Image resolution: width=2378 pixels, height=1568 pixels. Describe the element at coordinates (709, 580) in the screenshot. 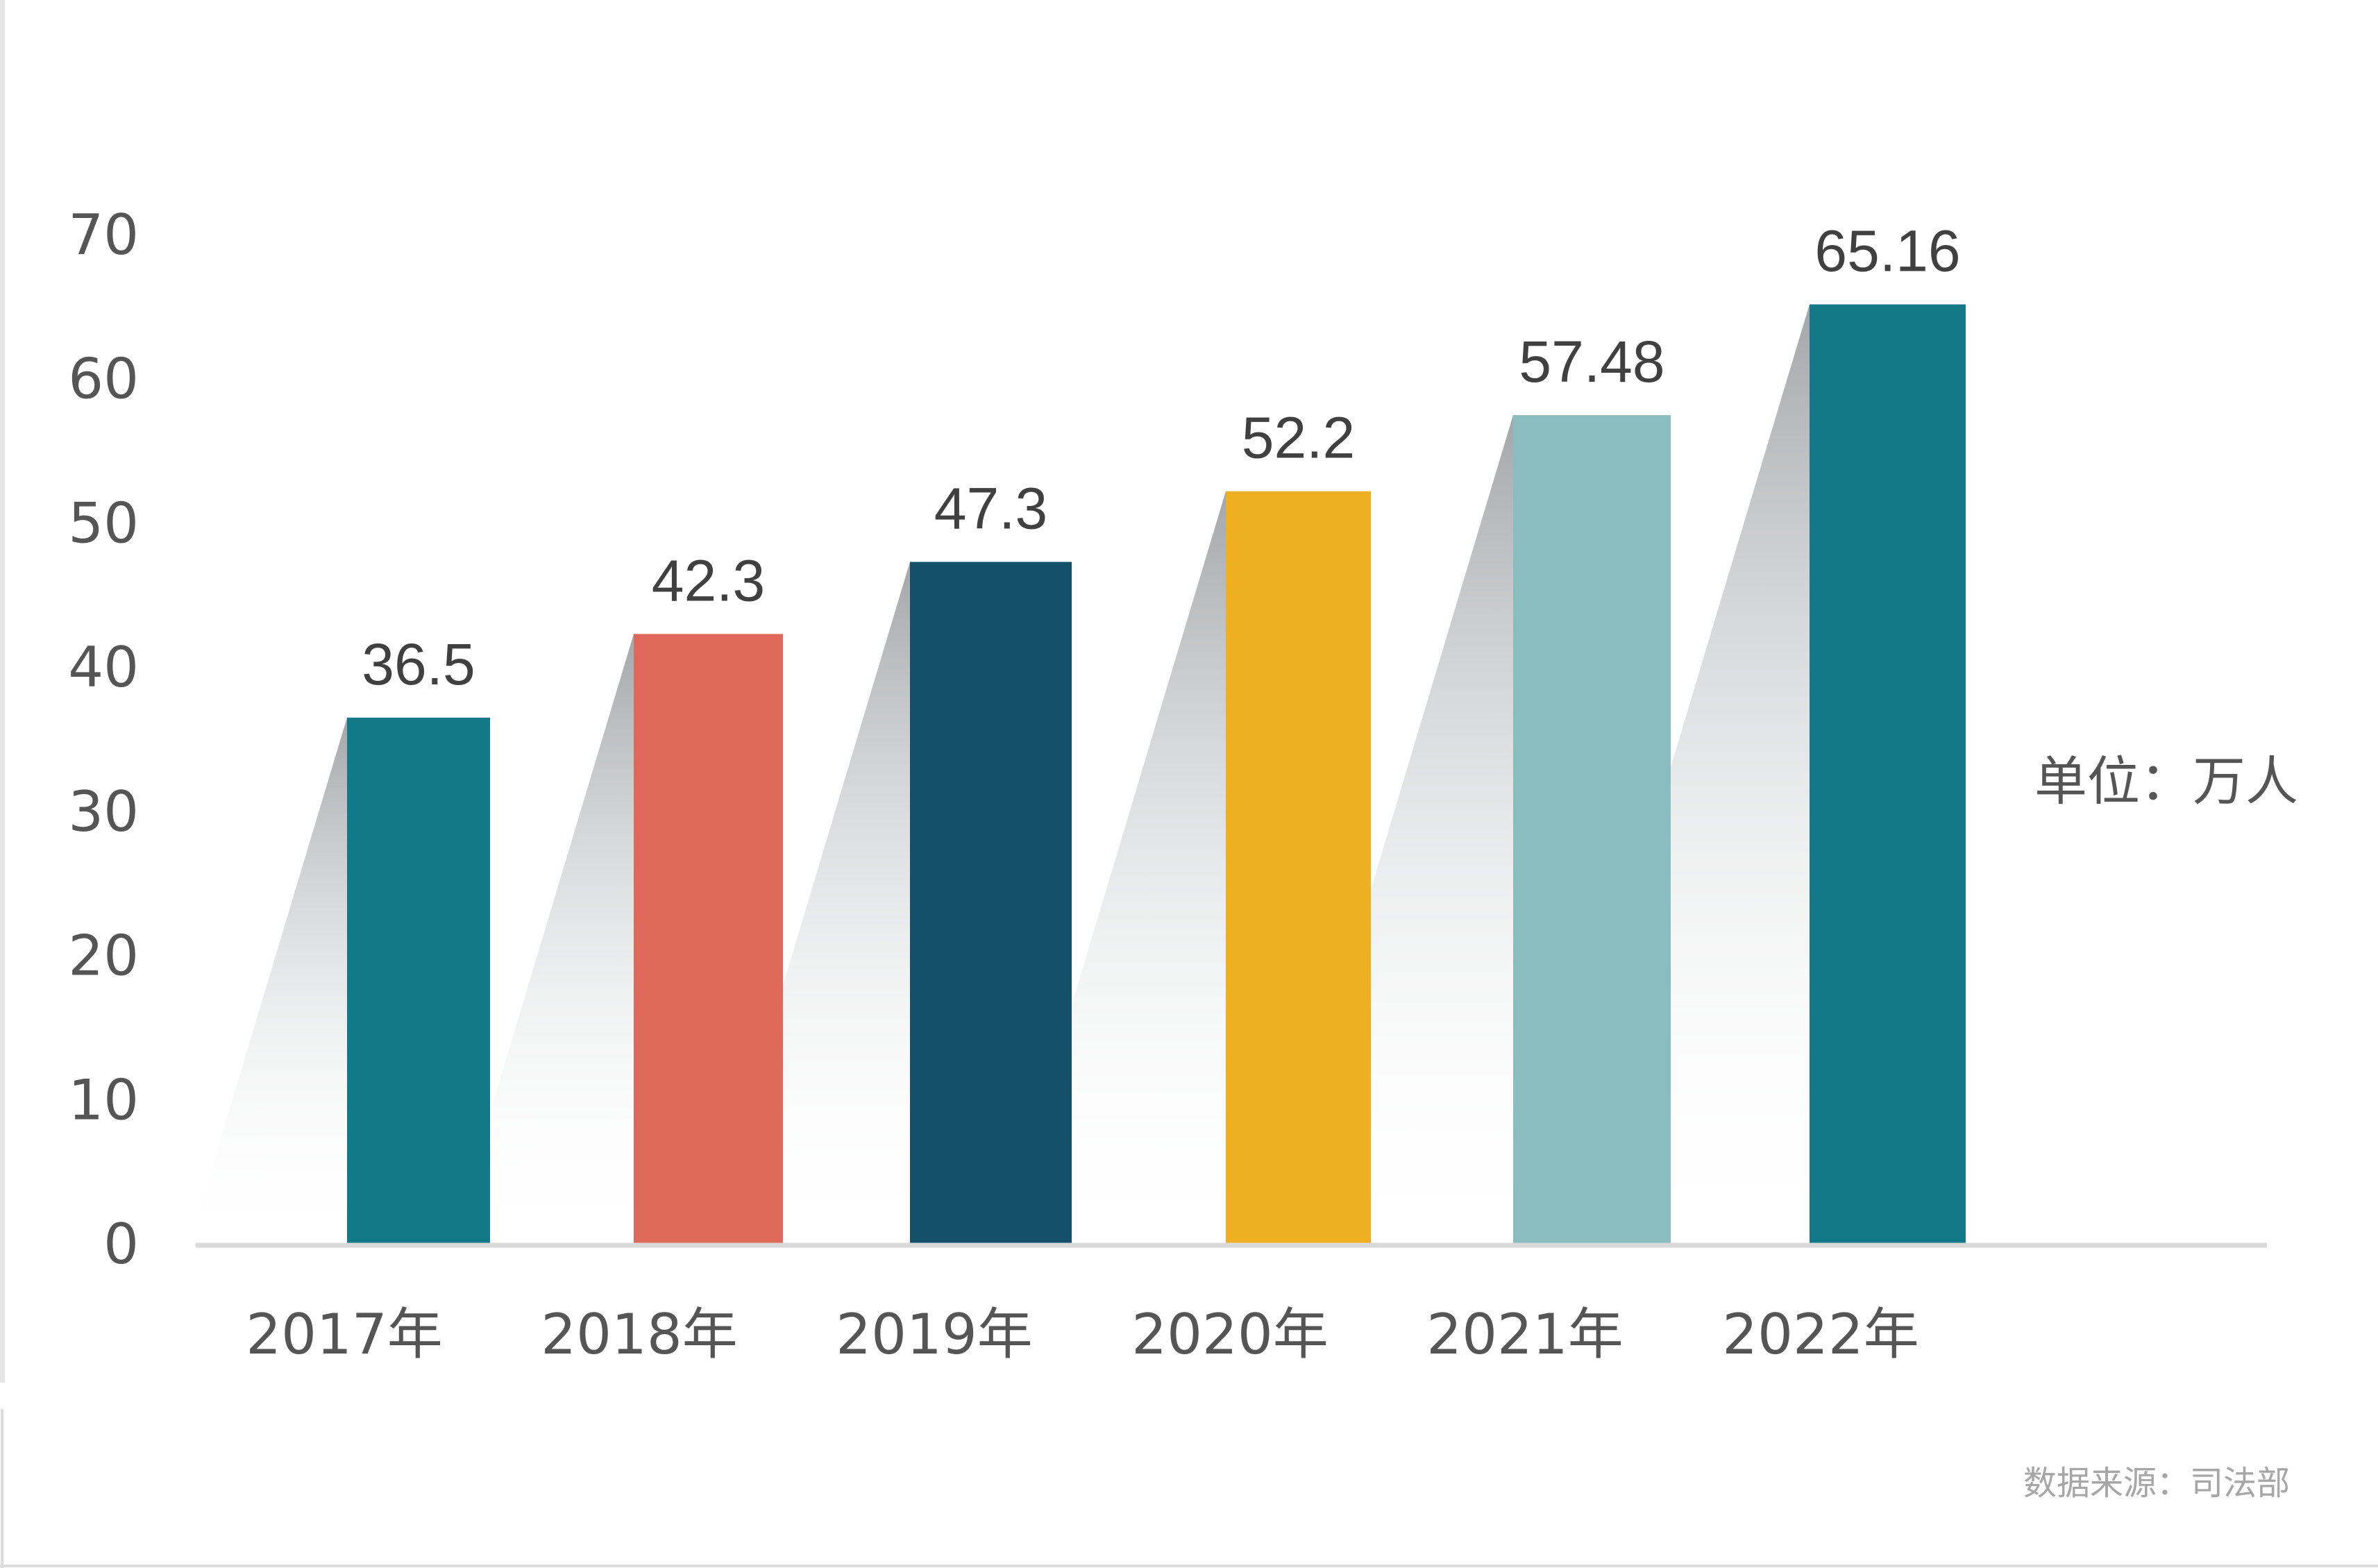

I see `bar-value-label: 42.3` at that location.